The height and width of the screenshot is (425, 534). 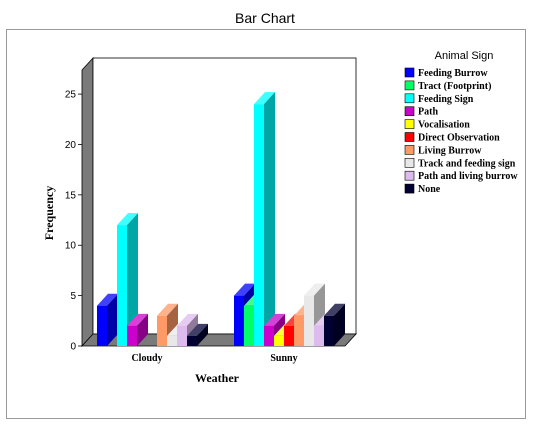 I want to click on legend-label: Tract (Footprint), so click(x=454, y=86).